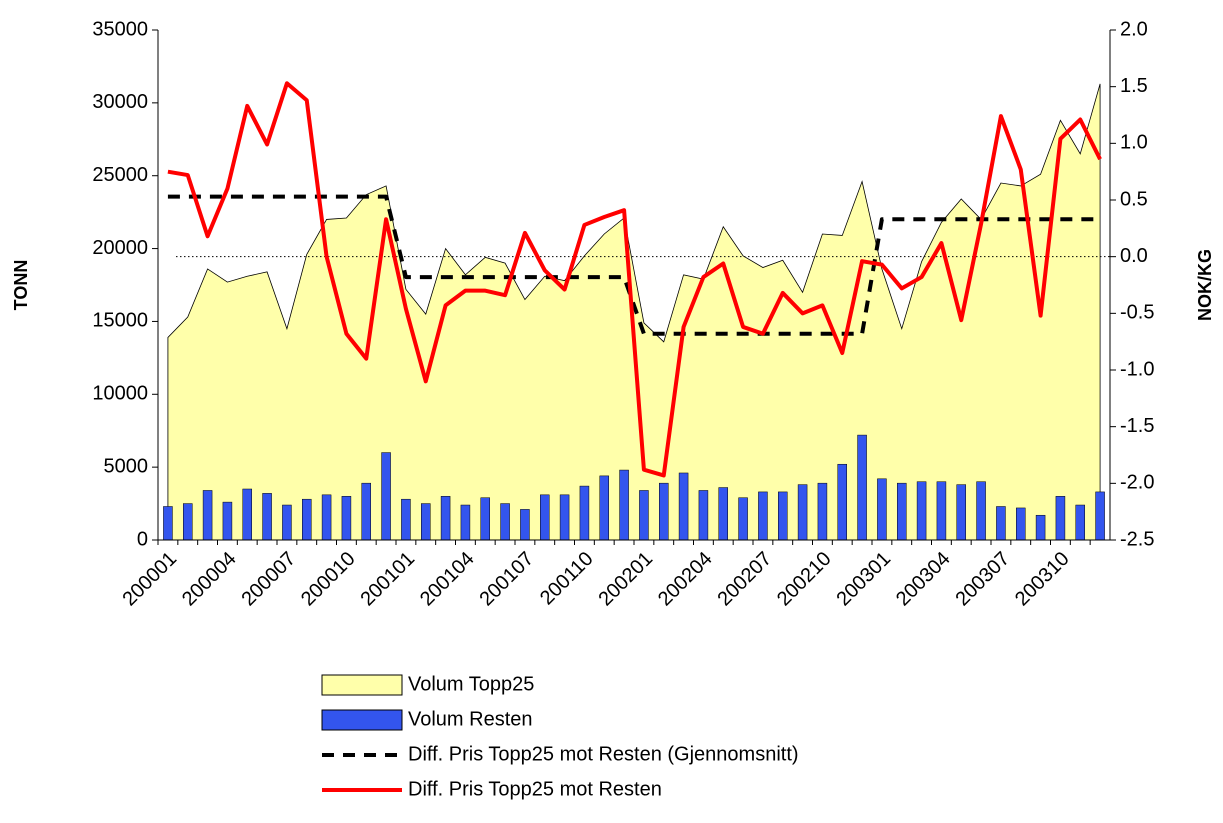  Describe the element at coordinates (1134, 143) in the screenshot. I see `y2-tick-label: 1.0` at that location.